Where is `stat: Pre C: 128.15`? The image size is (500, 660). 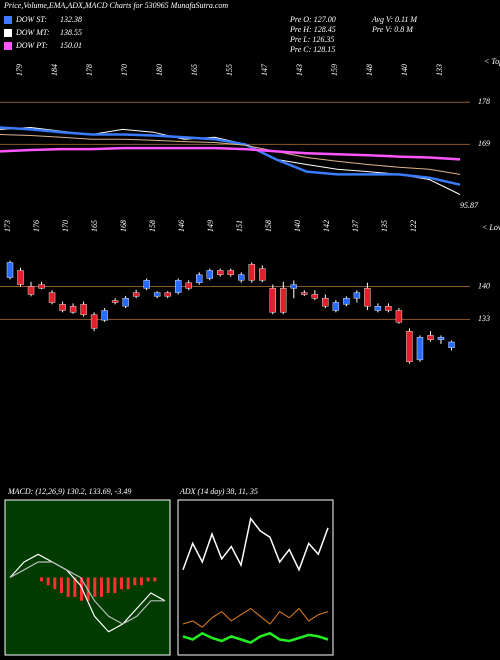
stat: Pre C: 128.15 is located at coordinates (312, 49).